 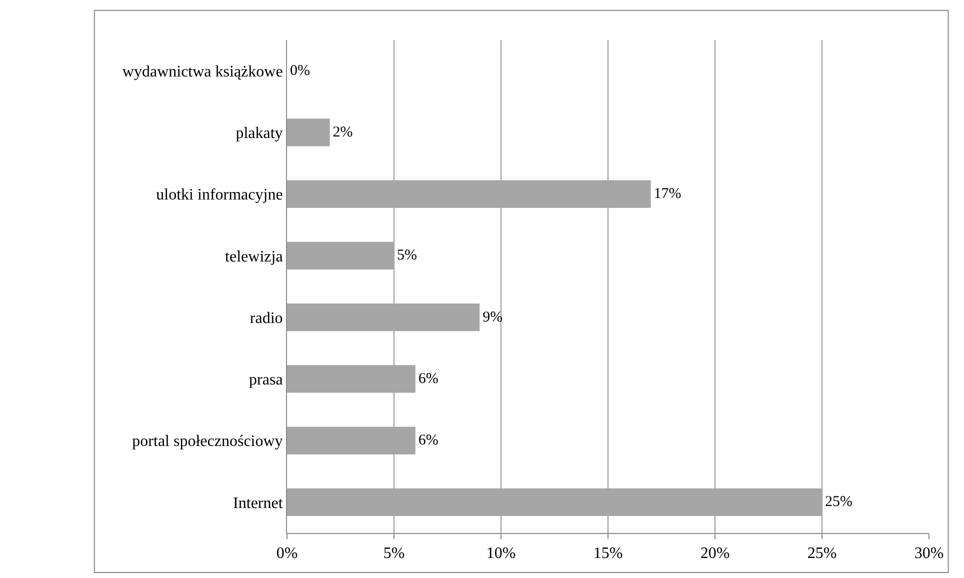 I want to click on x-tick-label: 15%, so click(x=608, y=553).